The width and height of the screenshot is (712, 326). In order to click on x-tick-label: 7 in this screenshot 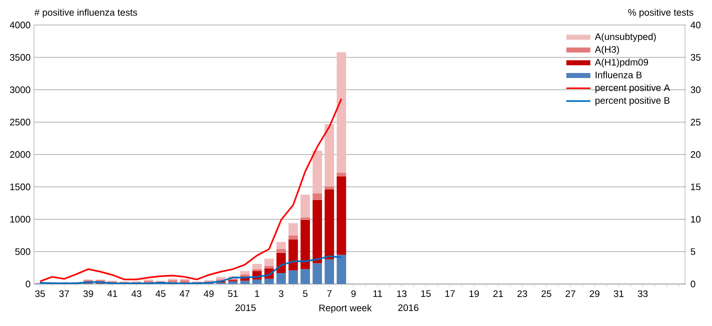, I will do `click(329, 293)`.